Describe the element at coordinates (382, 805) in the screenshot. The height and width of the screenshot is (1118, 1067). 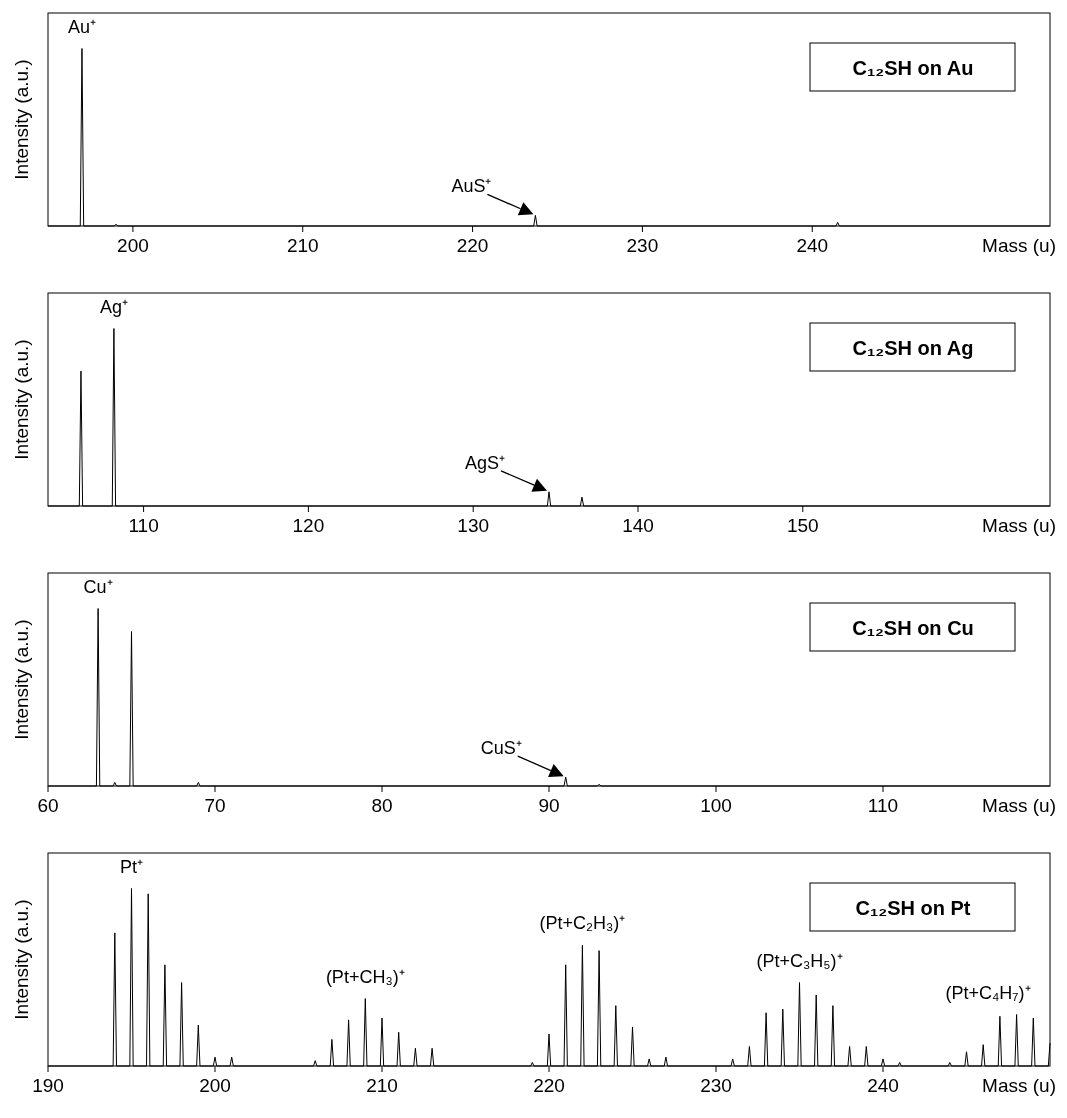
I see `x-tick-label: 80` at that location.